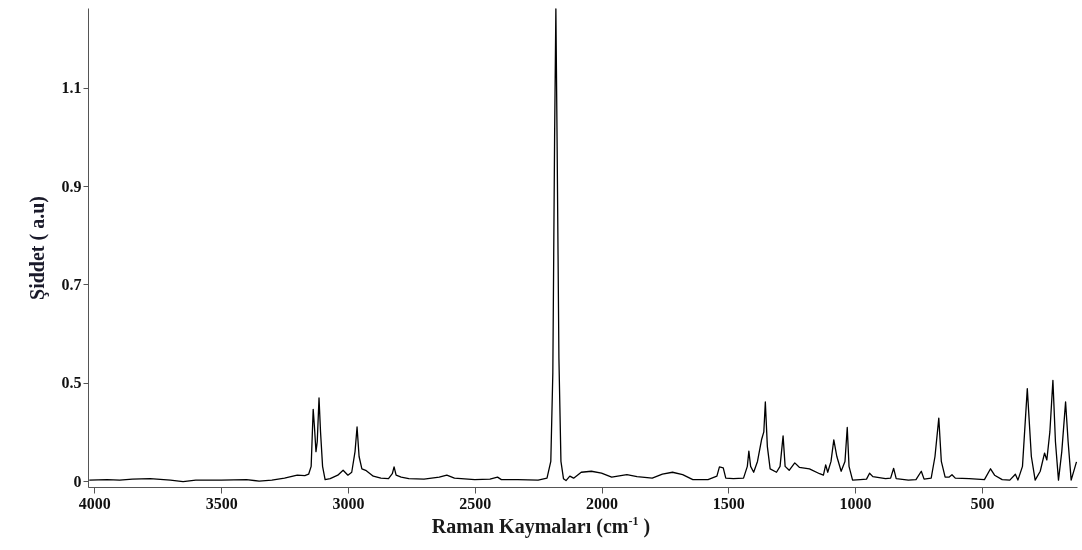 This screenshot has width=1082, height=550. I want to click on x-tick-label: 500, so click(982, 503).